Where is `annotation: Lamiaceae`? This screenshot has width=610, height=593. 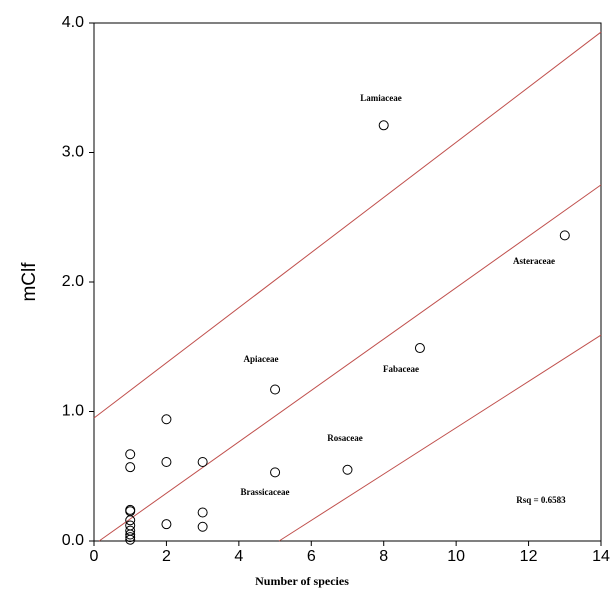
annotation: Lamiaceae is located at coordinates (380, 98).